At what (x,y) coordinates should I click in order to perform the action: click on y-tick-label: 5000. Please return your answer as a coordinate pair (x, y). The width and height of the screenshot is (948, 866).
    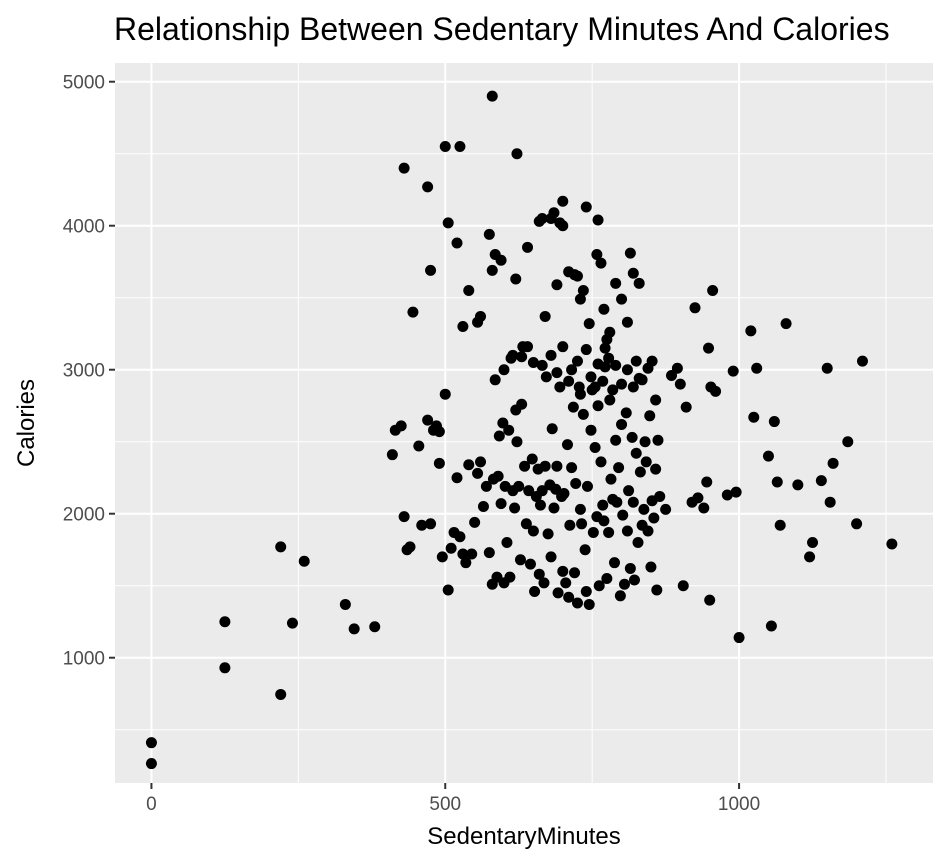
    Looking at the image, I should click on (84, 83).